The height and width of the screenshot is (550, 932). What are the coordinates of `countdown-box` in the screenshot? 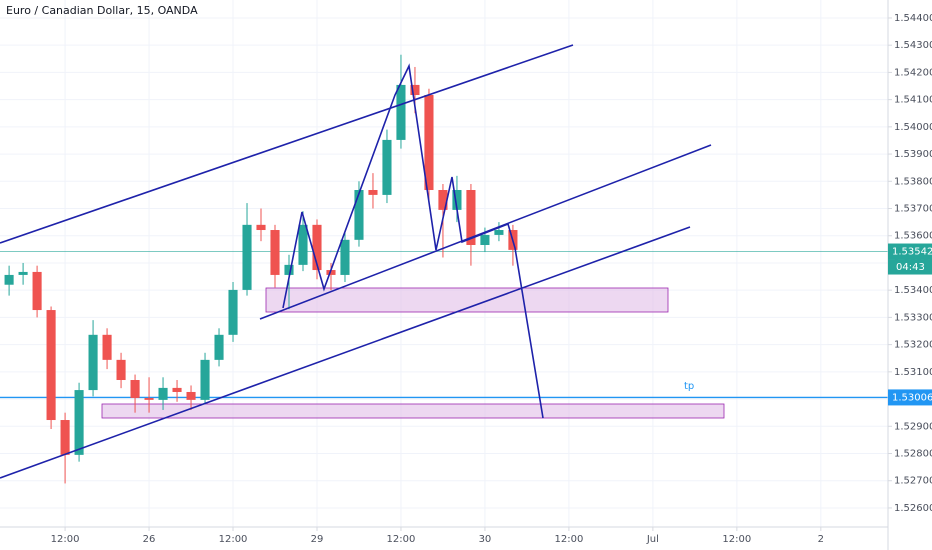 It's located at (910, 267).